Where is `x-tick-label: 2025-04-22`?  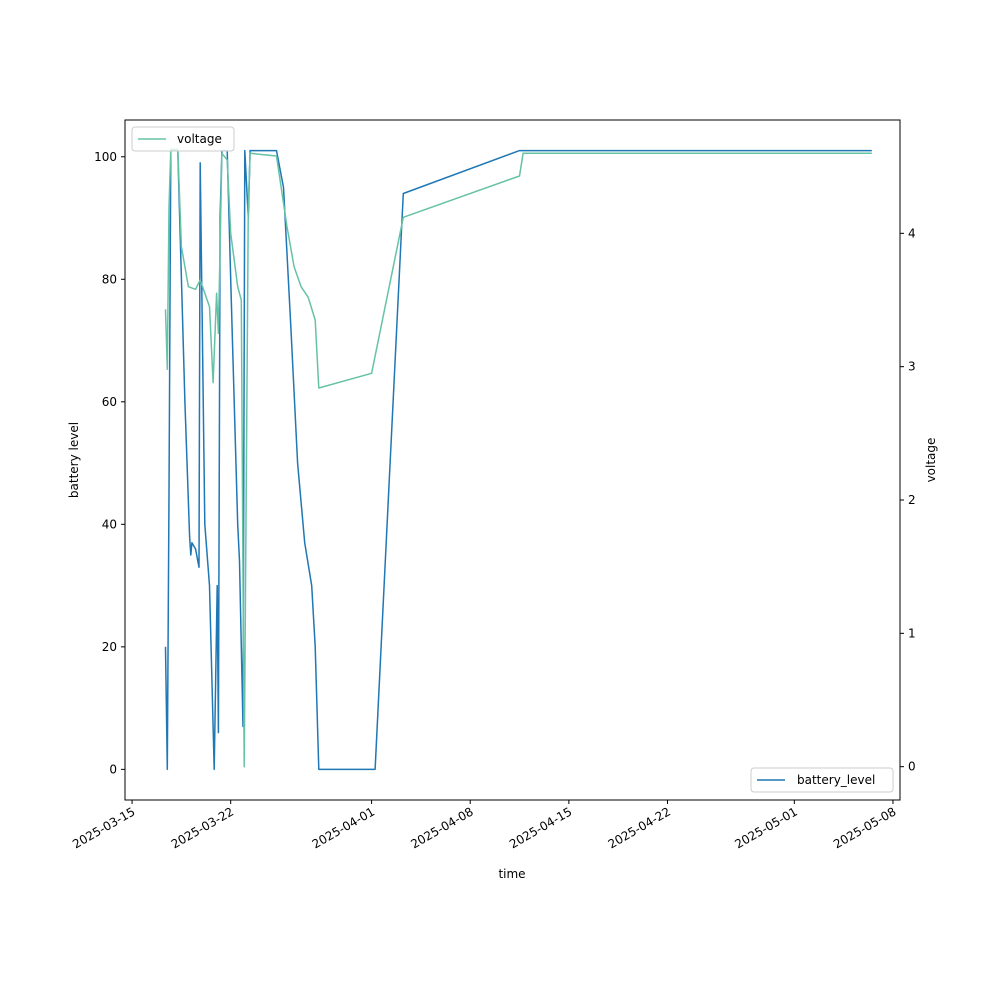
x-tick-label: 2025-04-22 is located at coordinates (639, 827).